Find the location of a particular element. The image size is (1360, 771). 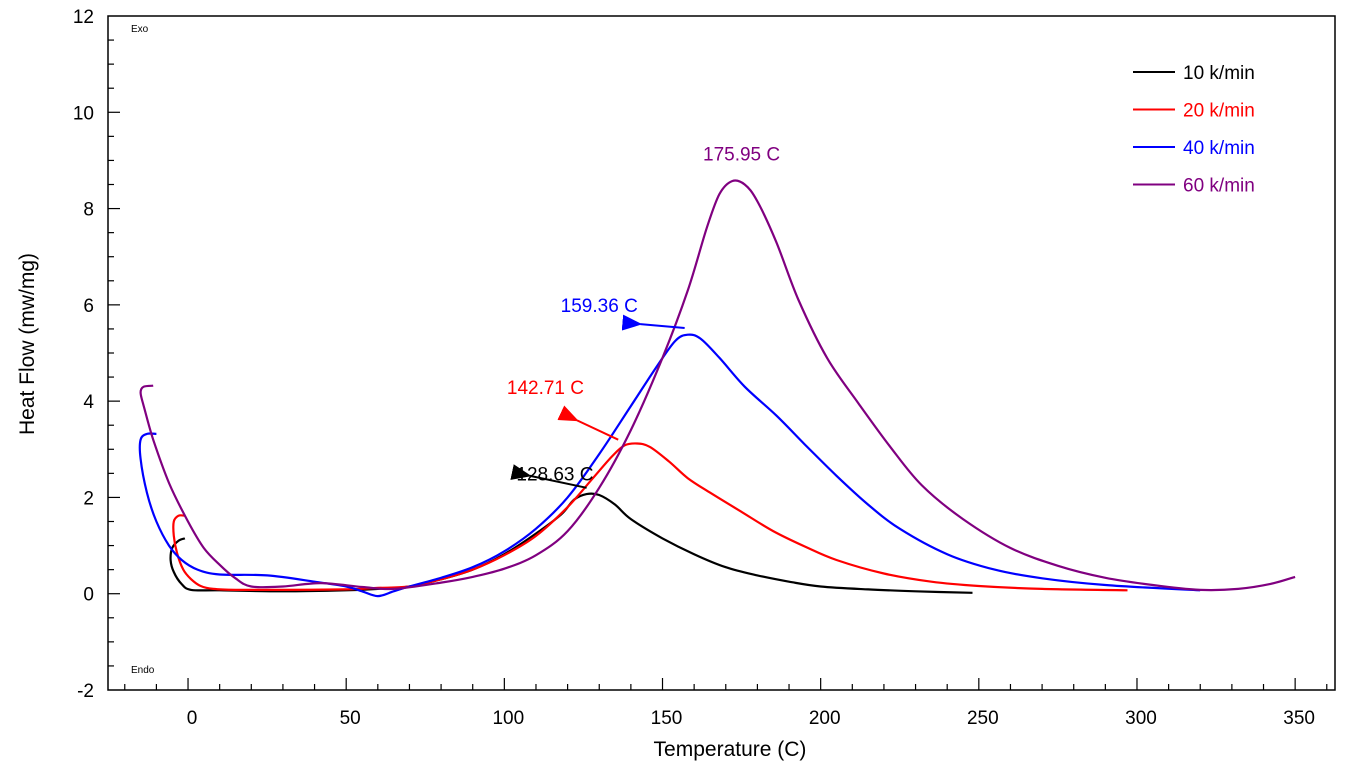

peak-label-40-k-min: 159.36 C is located at coordinates (599, 306).